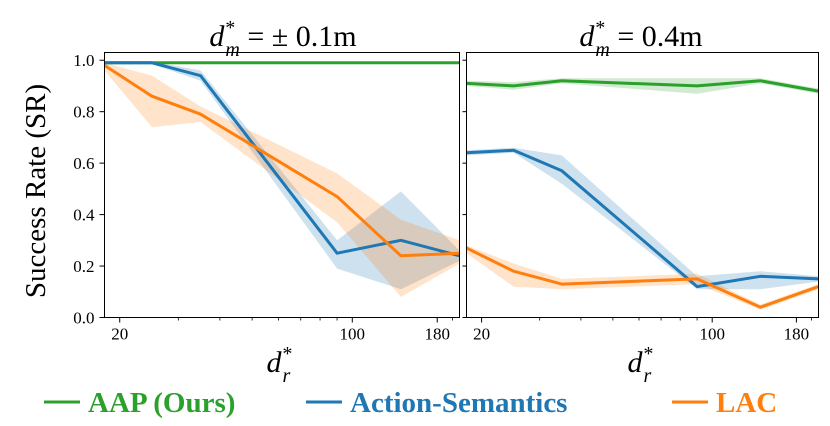 The height and width of the screenshot is (426, 830). Describe the element at coordinates (36, 191) in the screenshot. I see `y-axis-label: Success Rate (SR)` at that location.